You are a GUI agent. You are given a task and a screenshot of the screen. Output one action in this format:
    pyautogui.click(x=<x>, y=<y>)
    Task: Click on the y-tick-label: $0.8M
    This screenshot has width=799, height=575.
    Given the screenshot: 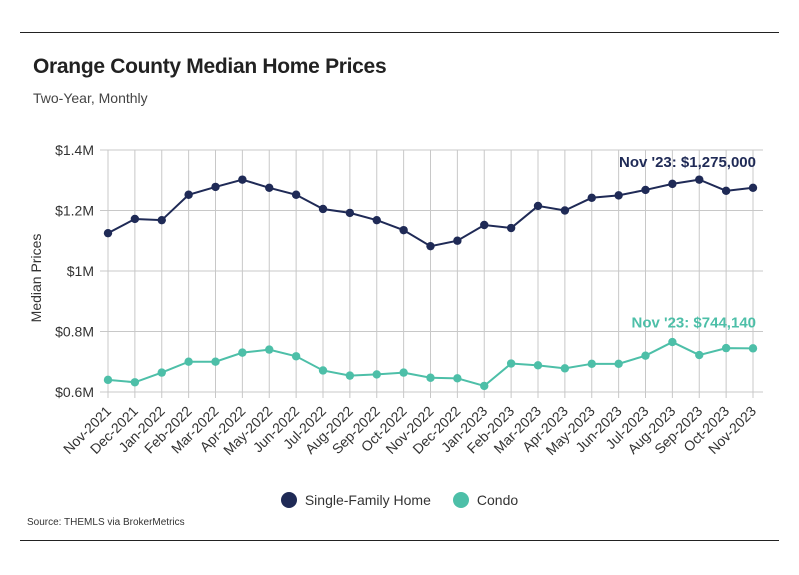 What is the action you would take?
    pyautogui.click(x=74, y=331)
    